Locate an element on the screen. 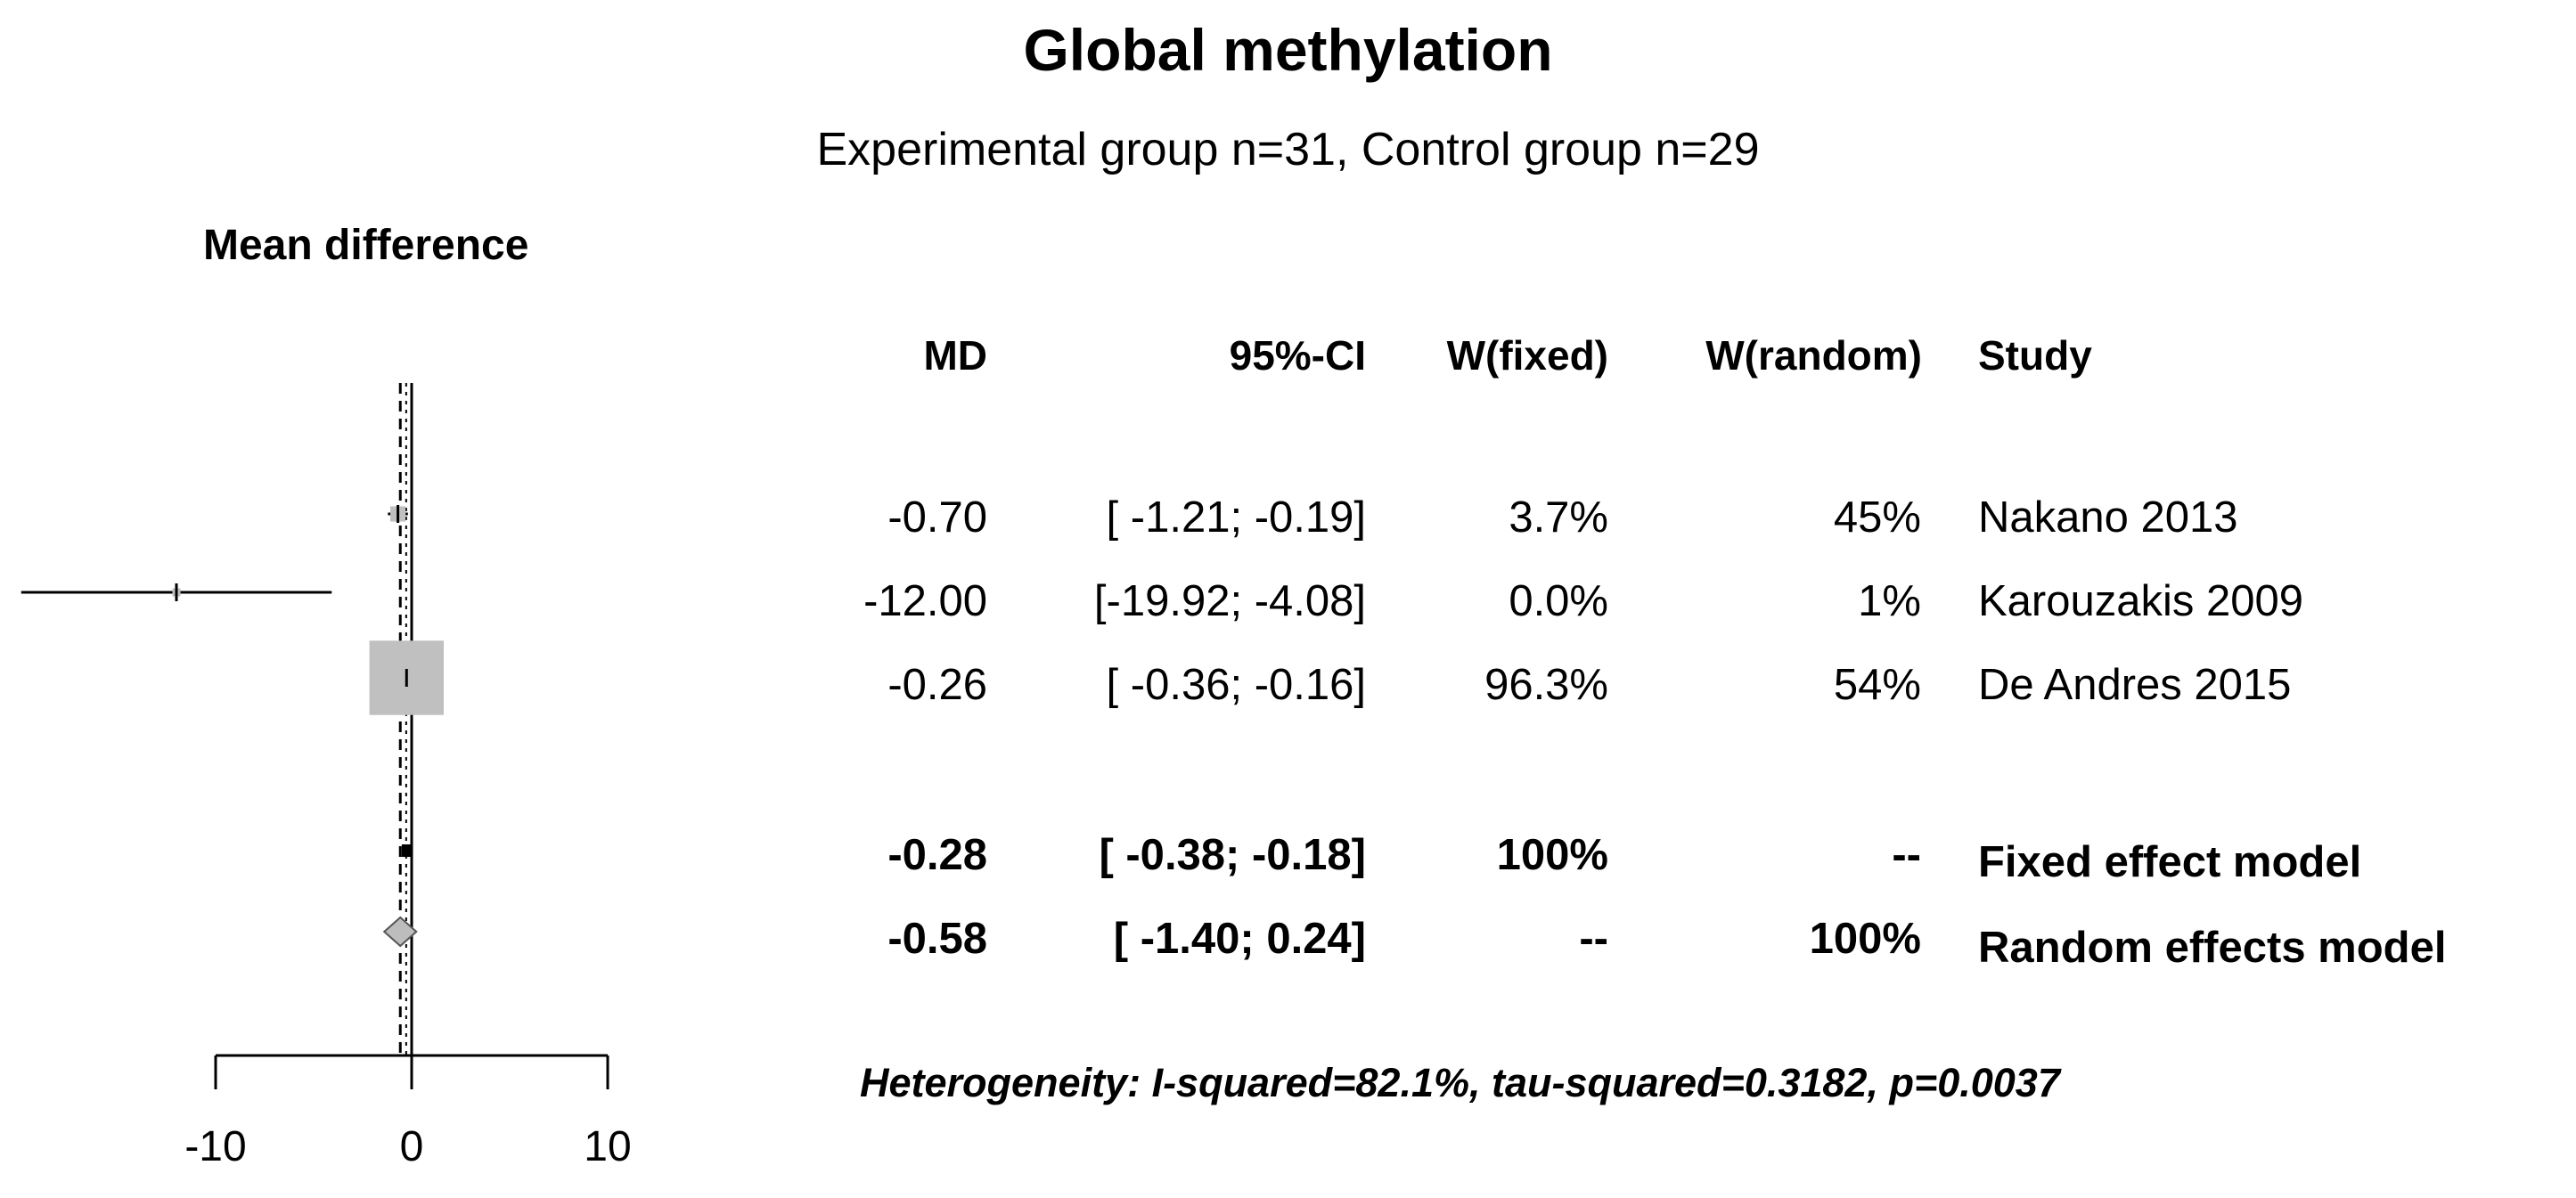  study-ci: [ -0.36; -0.16] is located at coordinates (1236, 685).